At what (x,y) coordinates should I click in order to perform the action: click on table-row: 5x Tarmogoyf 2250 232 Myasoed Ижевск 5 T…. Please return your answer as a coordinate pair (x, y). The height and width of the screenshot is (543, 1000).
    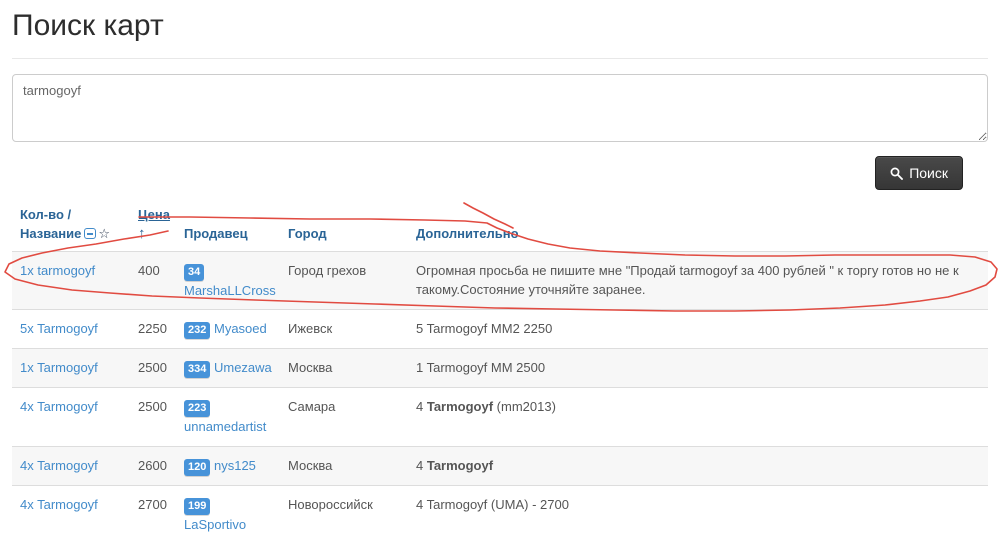
    Looking at the image, I should click on (500, 329).